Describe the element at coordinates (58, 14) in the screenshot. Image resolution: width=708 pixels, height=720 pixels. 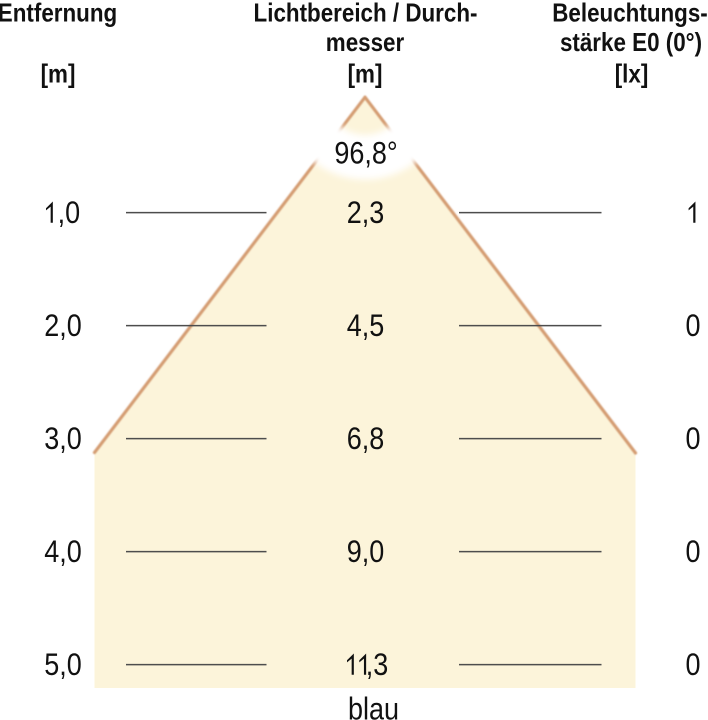
I see `svg-text: Entfernung` at that location.